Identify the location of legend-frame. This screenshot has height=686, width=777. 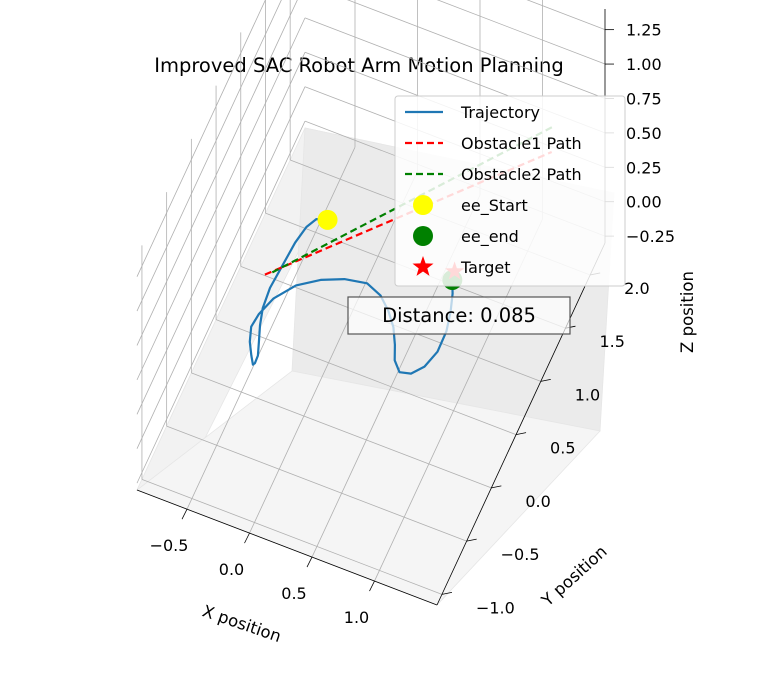
(510, 191).